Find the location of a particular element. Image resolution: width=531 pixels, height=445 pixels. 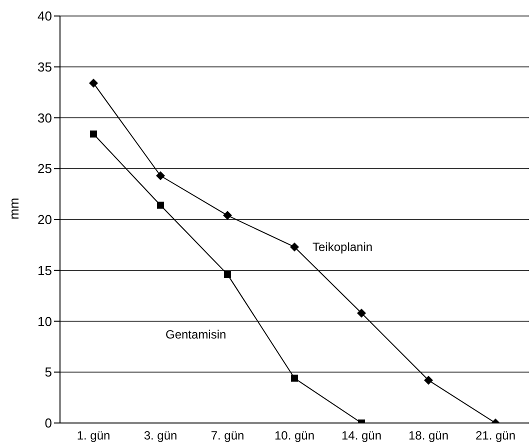

y-tick-label: 15 is located at coordinates (45, 270).